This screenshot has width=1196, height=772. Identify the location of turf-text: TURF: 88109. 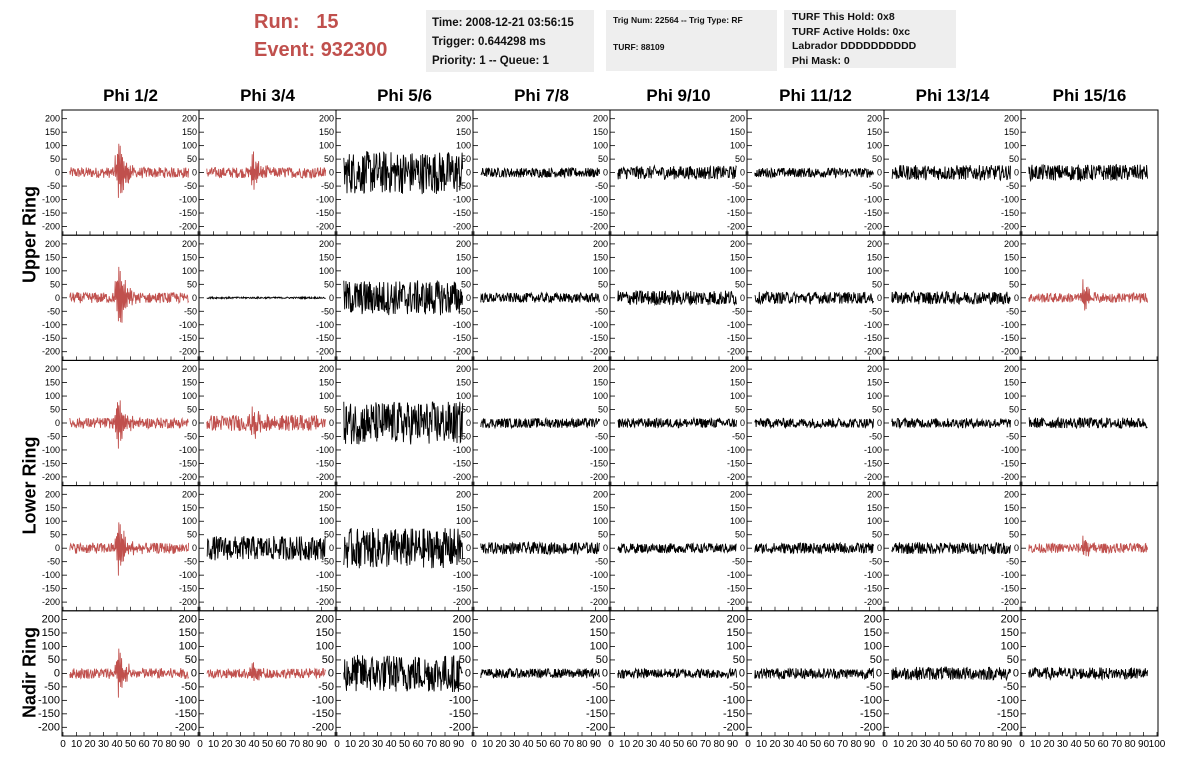
(639, 47).